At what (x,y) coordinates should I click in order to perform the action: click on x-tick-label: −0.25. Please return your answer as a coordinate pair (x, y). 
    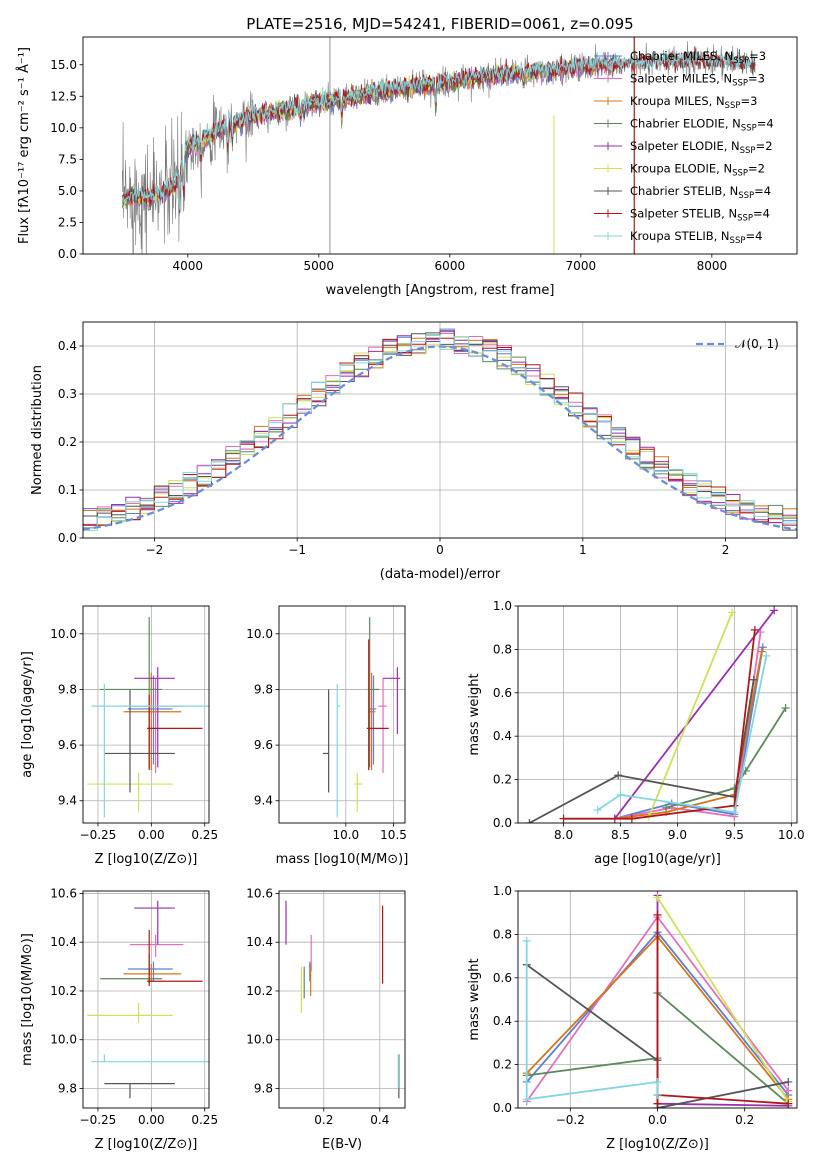
    Looking at the image, I should click on (98, 1120).